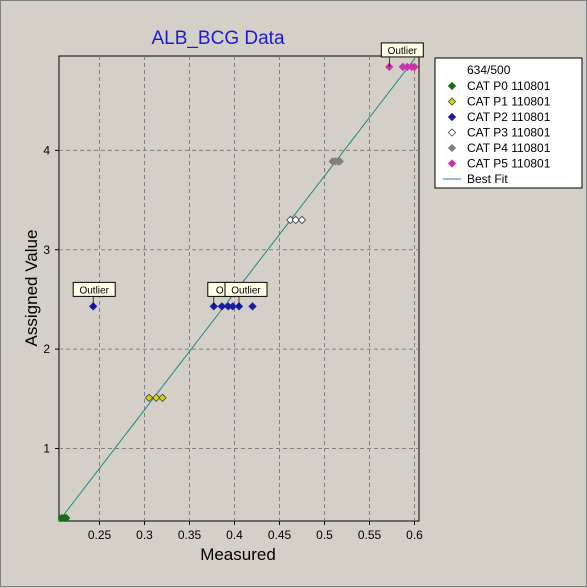 The image size is (587, 588). Describe the element at coordinates (46, 448) in the screenshot. I see `y-tick-label: 1` at that location.